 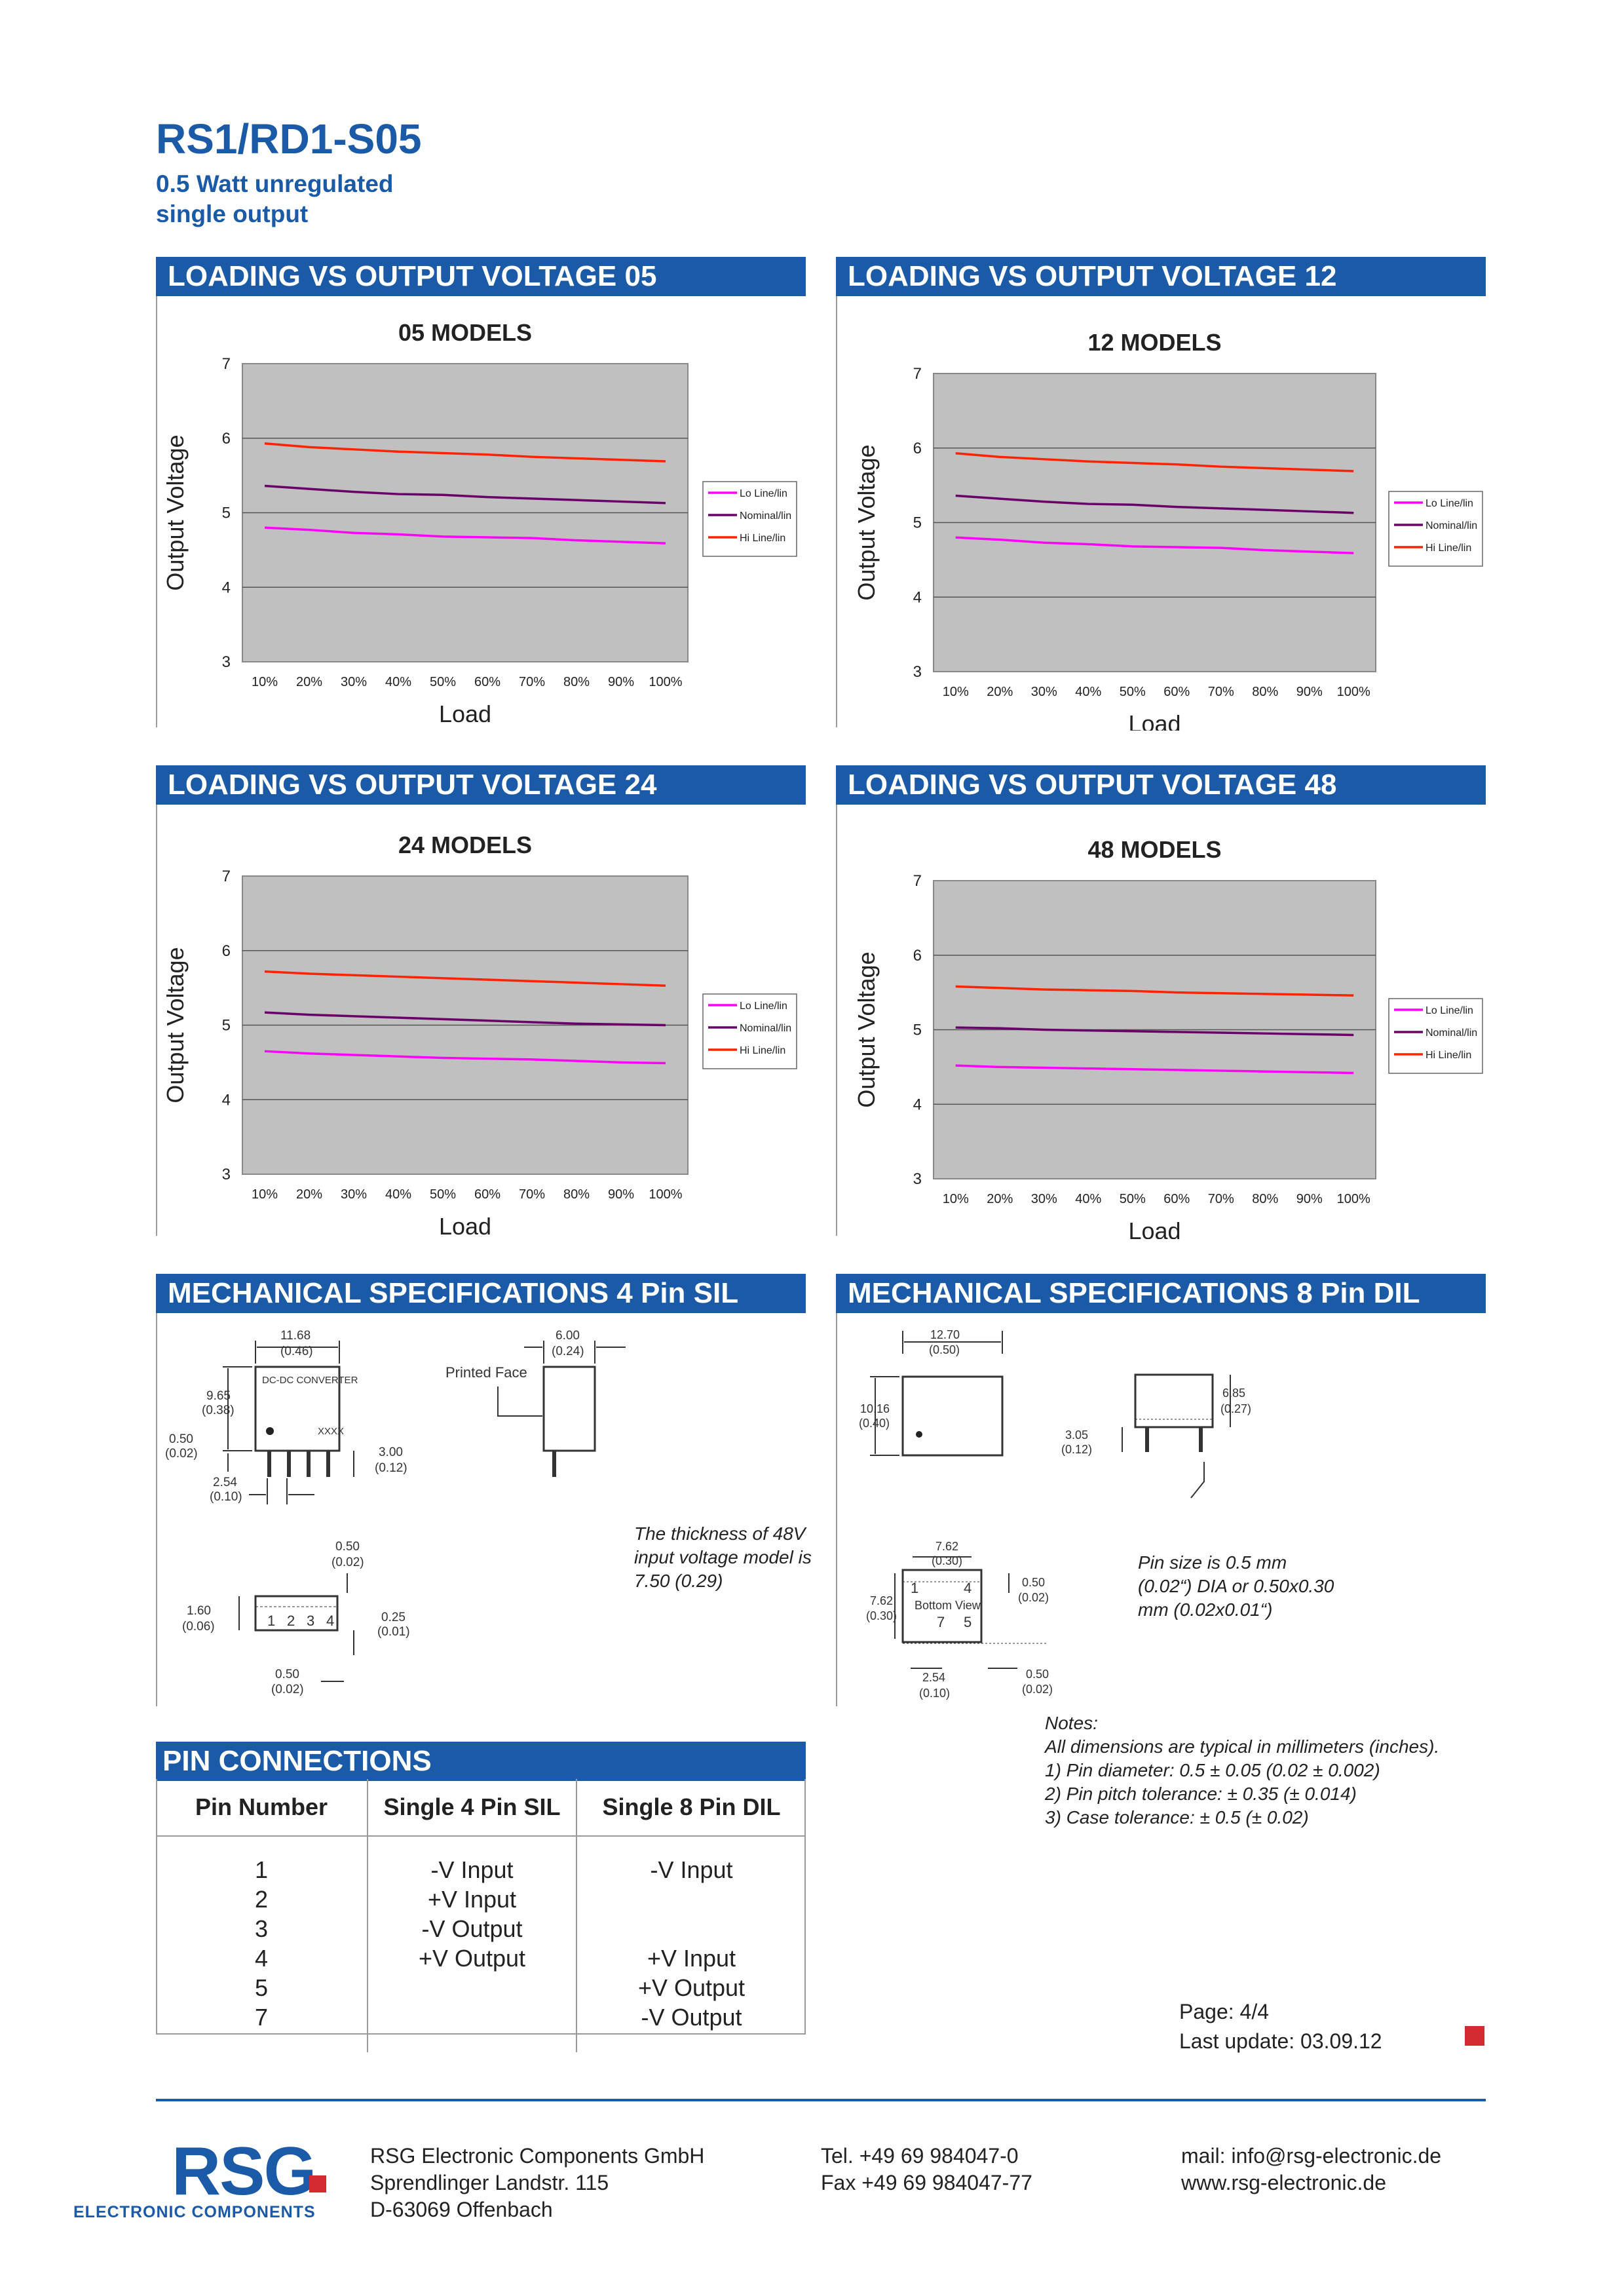 I want to click on dil-body-top, so click(x=952, y=1416).